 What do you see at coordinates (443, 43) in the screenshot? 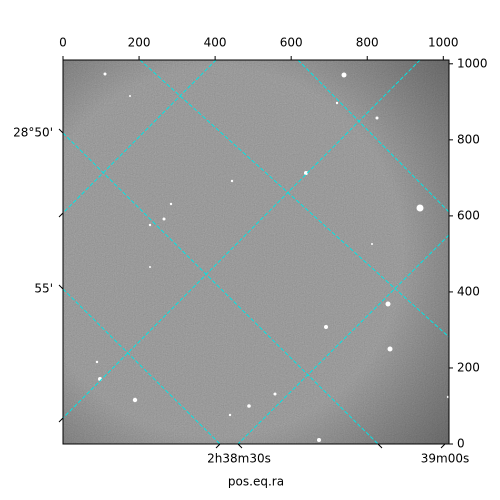
I see `x-tick-label: 1000` at bounding box center [443, 43].